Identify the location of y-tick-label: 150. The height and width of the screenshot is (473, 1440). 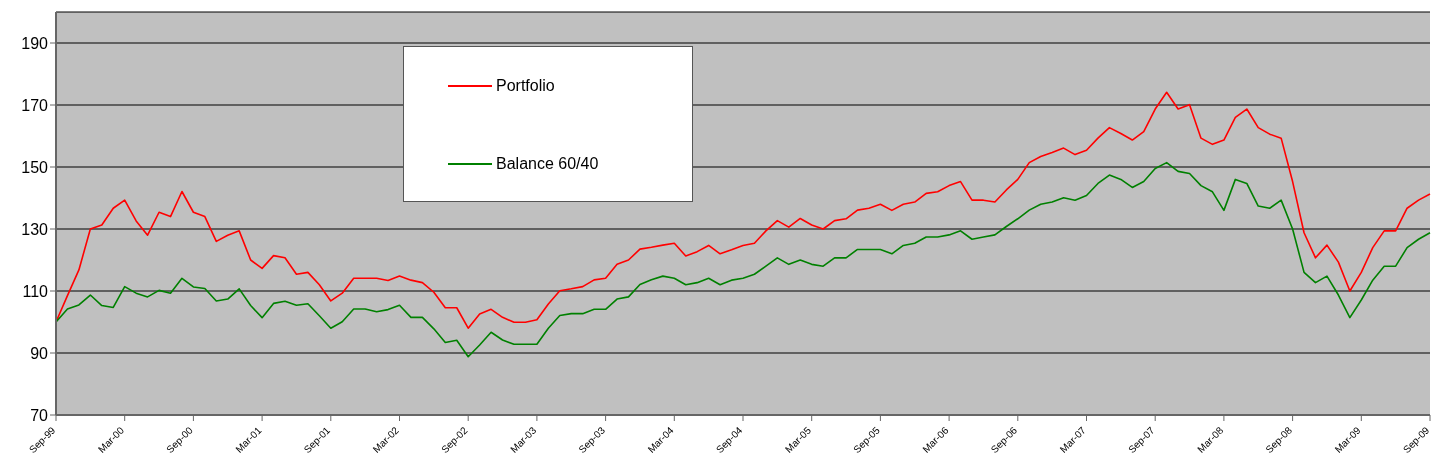
(35, 167).